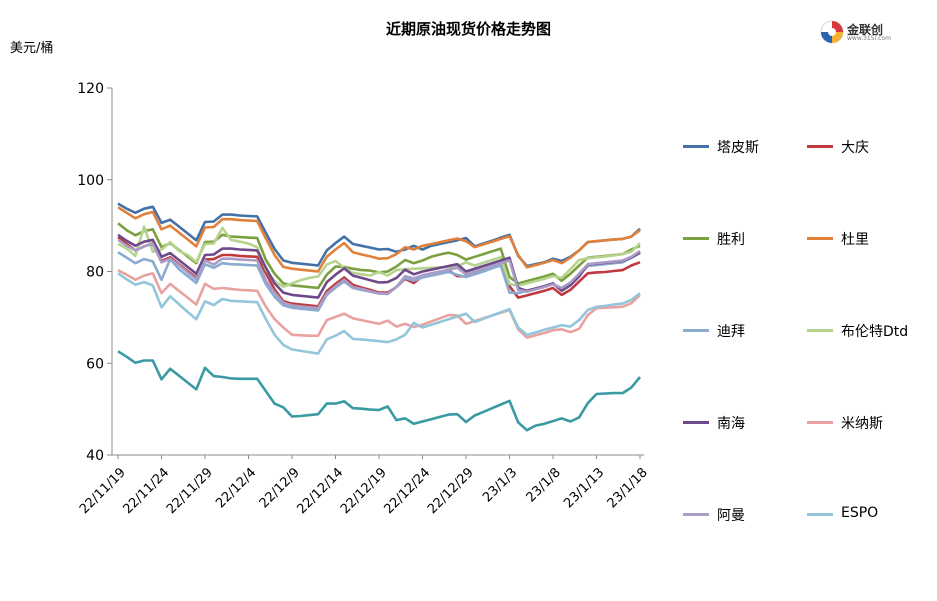  I want to click on legend-label: 塔皮斯, so click(738, 148).